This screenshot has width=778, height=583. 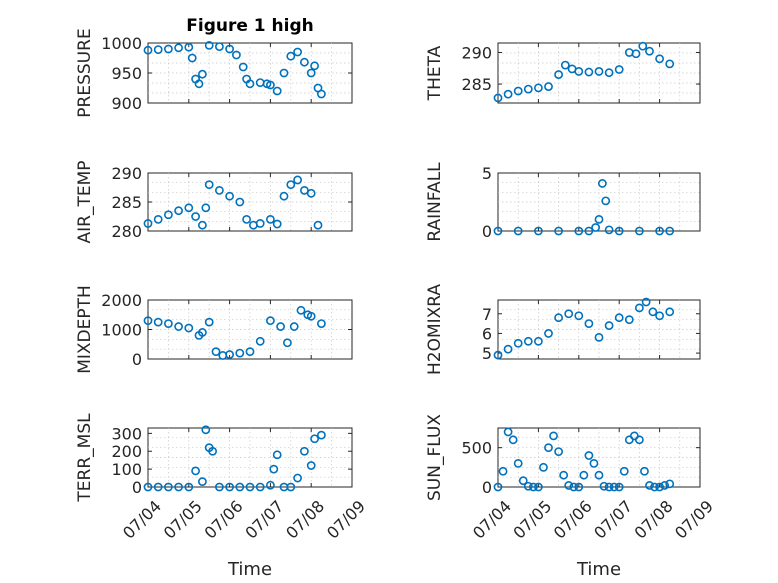 What do you see at coordinates (214, 329) in the screenshot?
I see `subplot-5: 0 1000 2000 MIXDEPTH` at bounding box center [214, 329].